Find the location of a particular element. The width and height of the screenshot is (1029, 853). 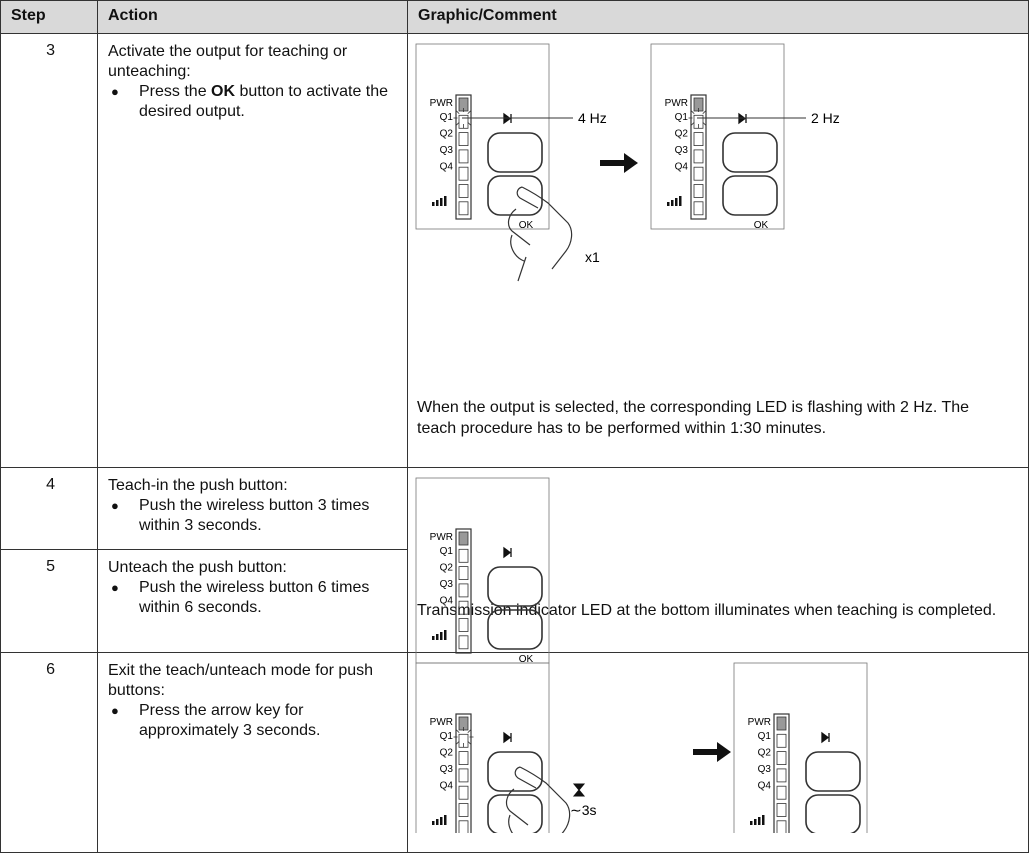

hand is located at coordinates (538, 799).